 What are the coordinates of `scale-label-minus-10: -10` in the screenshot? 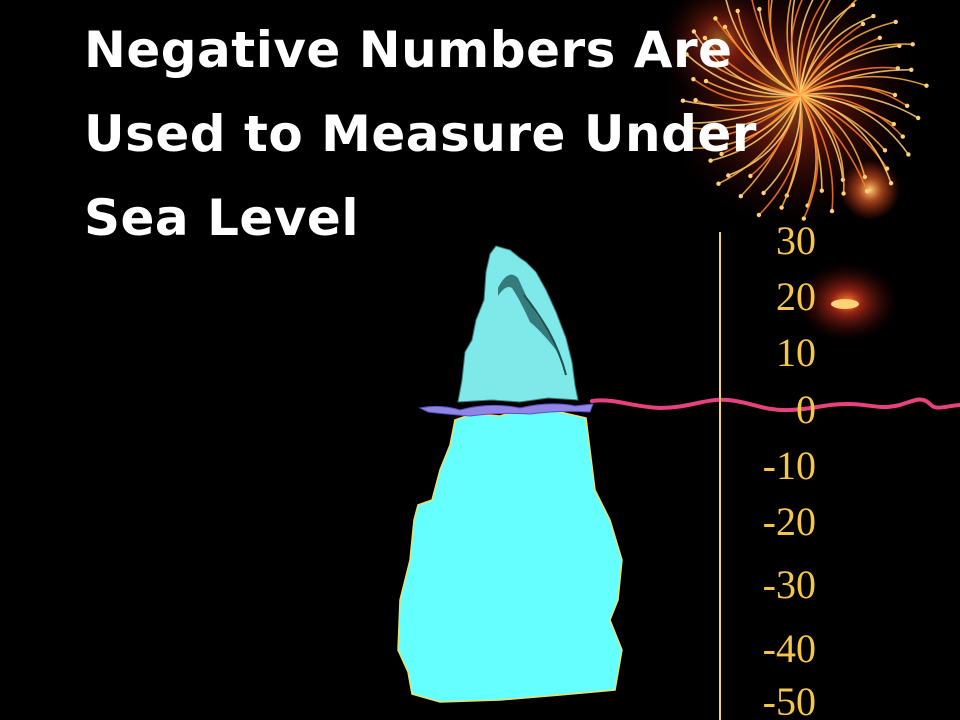 It's located at (789, 465).